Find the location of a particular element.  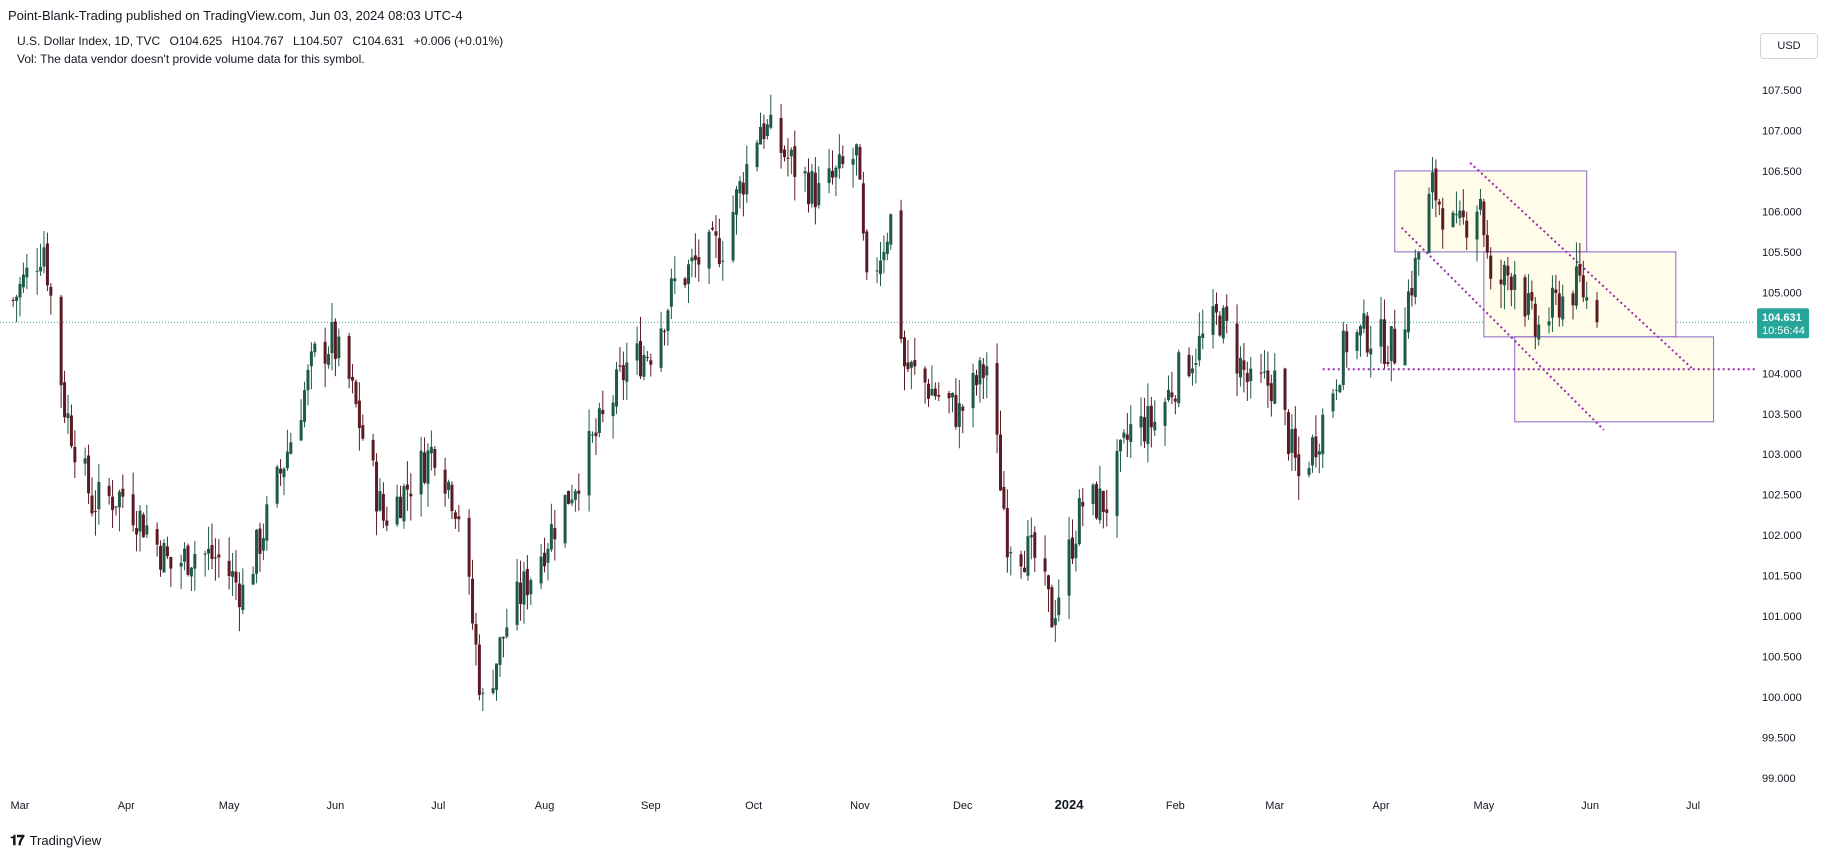

x-tick-label: Jun is located at coordinates (1590, 806).